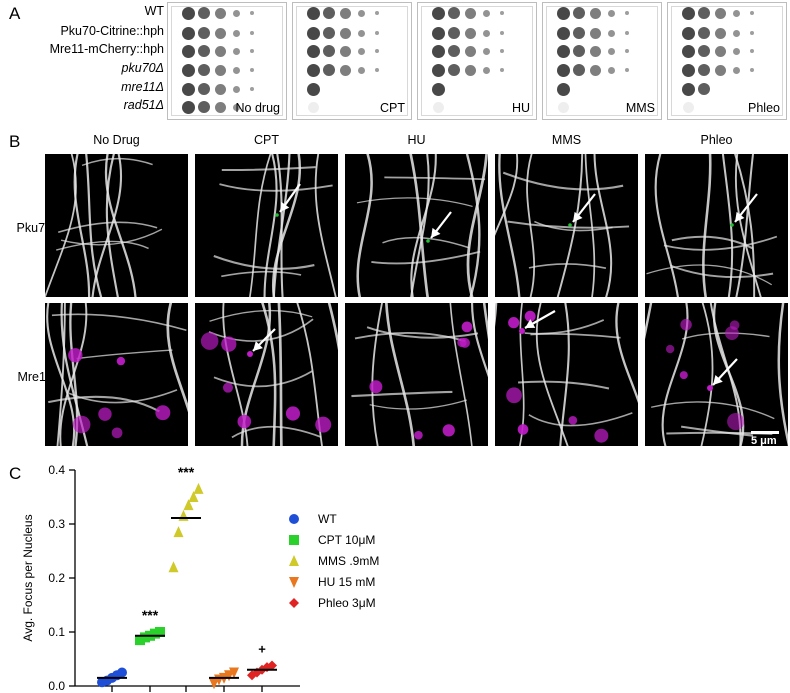 The image size is (790, 693). I want to click on micrograph-pku70-cpt, so click(266, 225).